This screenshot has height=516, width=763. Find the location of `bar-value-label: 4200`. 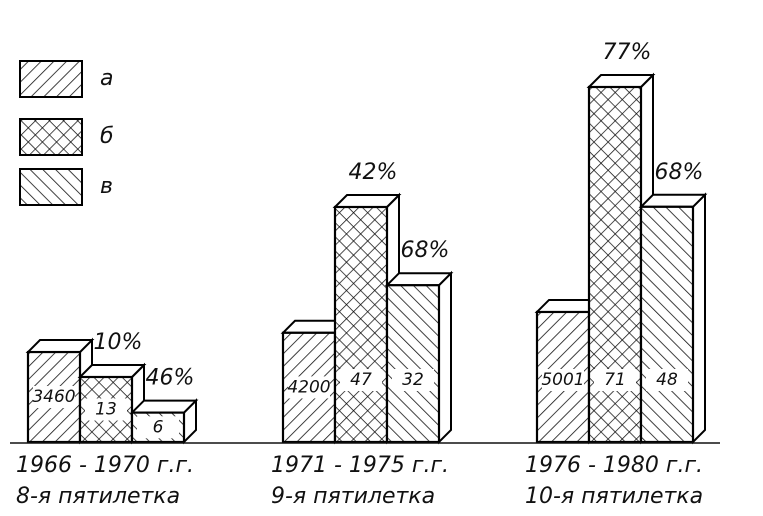

bar-value-label: 4200 is located at coordinates (308, 387).